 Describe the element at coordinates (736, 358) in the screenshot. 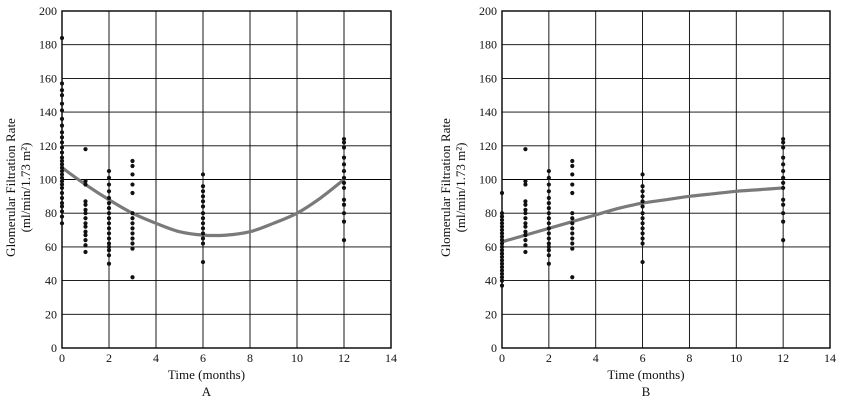

I see `x-tick-label: 10` at that location.